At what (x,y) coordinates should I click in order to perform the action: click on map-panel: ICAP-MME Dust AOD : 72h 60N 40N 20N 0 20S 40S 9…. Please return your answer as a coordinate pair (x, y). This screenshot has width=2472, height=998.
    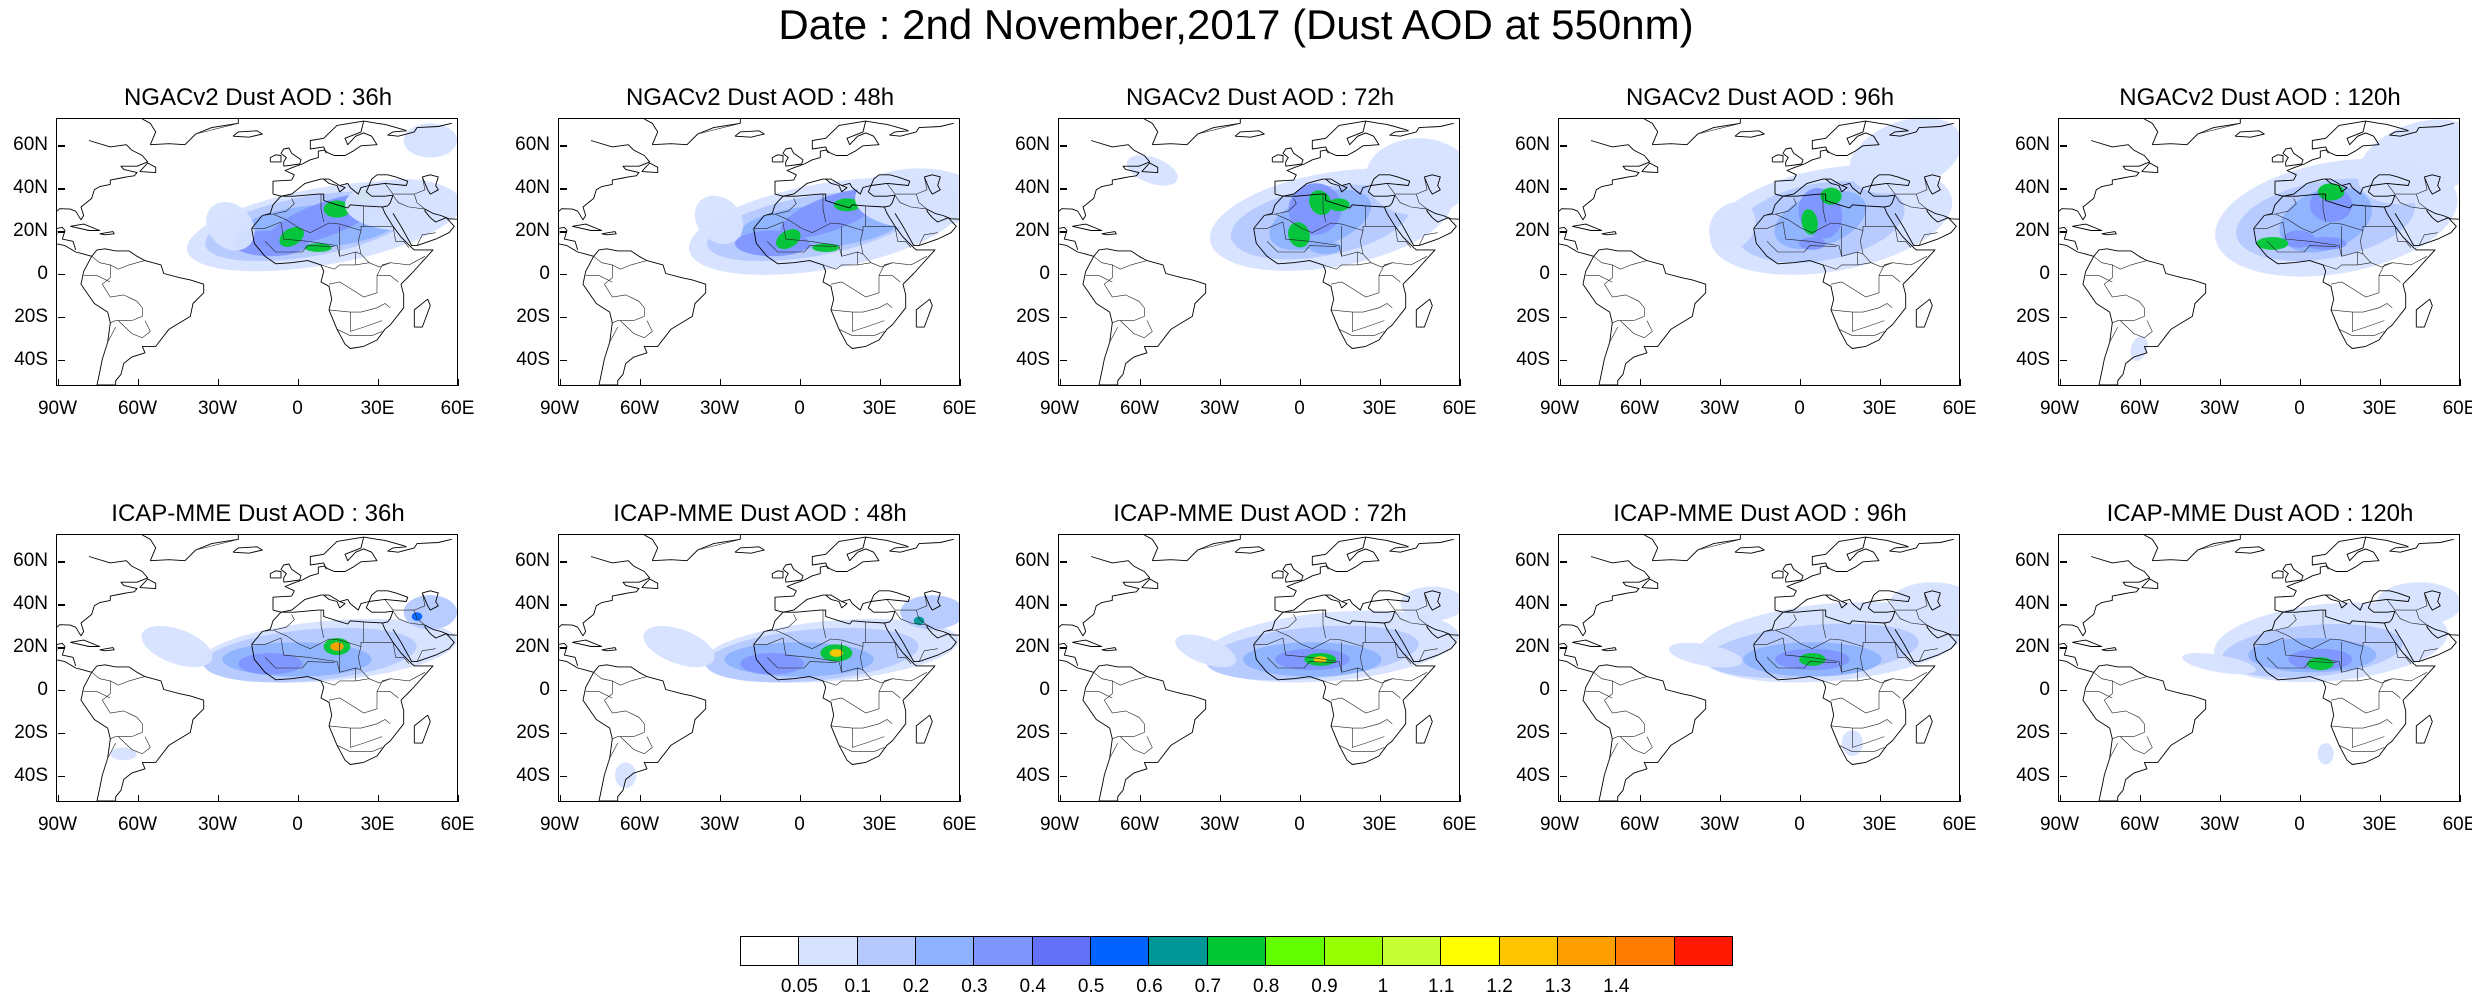
    Looking at the image, I should click on (1245, 667).